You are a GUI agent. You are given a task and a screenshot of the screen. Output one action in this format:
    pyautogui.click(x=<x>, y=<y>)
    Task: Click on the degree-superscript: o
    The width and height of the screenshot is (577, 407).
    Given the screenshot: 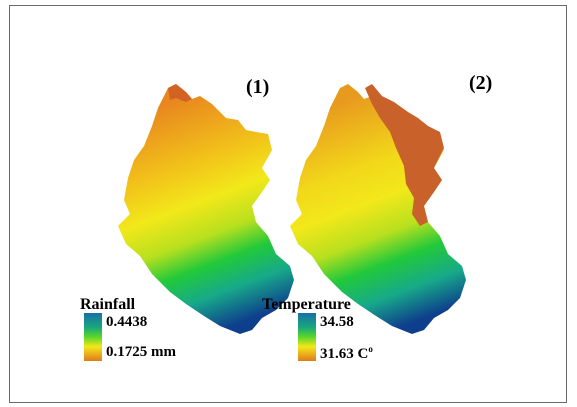 What is the action you would take?
    pyautogui.click(x=370, y=349)
    